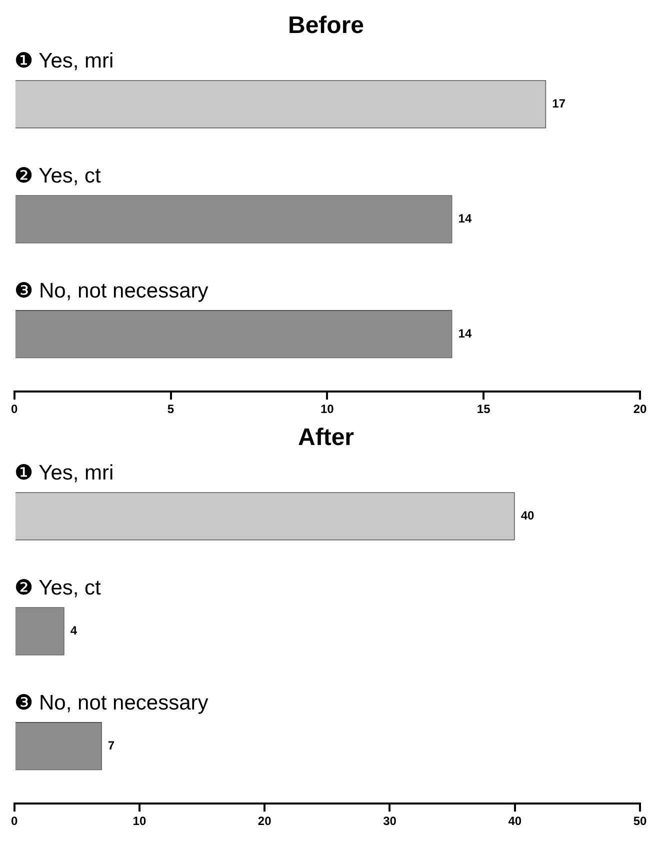  Describe the element at coordinates (74, 631) in the screenshot. I see `data-label: 4` at that location.